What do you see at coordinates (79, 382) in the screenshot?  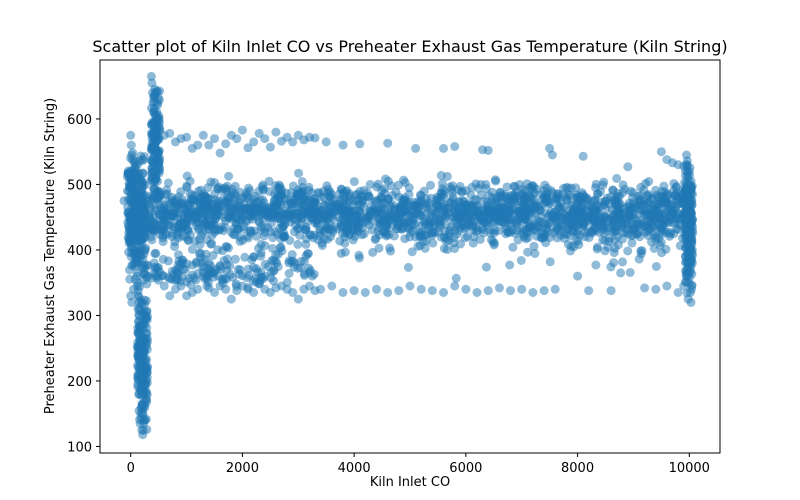 I see `y-tick-label: 200` at bounding box center [79, 382].